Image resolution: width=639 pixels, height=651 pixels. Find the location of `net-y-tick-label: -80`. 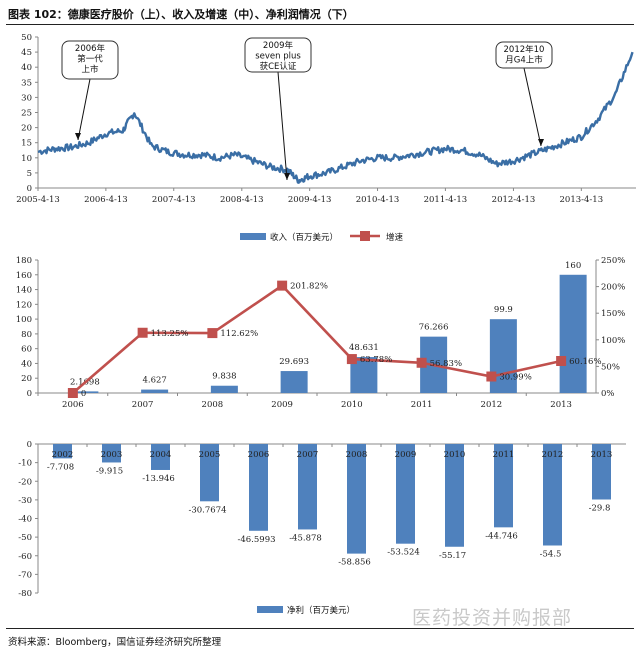

net-y-tick-label: -80 is located at coordinates (25, 594).